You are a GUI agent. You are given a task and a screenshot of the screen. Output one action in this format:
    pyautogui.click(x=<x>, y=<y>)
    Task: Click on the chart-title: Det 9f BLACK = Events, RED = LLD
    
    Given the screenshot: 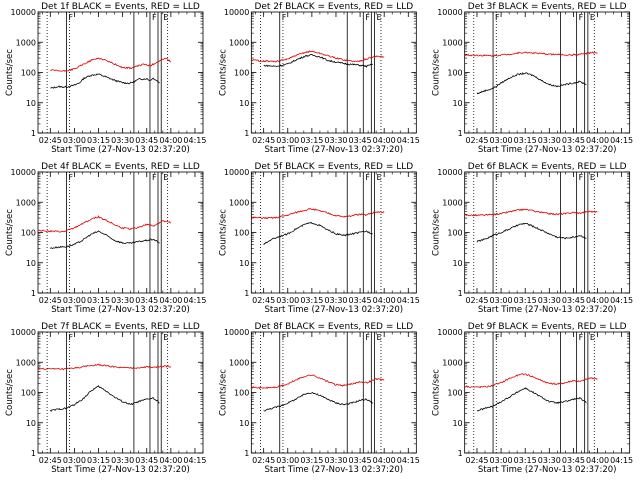 What is the action you would take?
    pyautogui.click(x=547, y=327)
    